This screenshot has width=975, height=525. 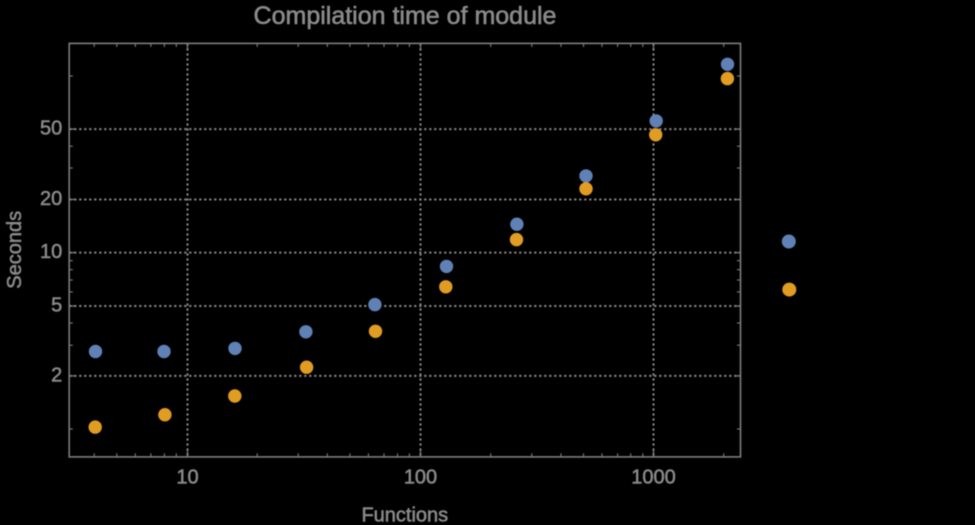 I want to click on svg-text: 2, so click(x=56, y=376).